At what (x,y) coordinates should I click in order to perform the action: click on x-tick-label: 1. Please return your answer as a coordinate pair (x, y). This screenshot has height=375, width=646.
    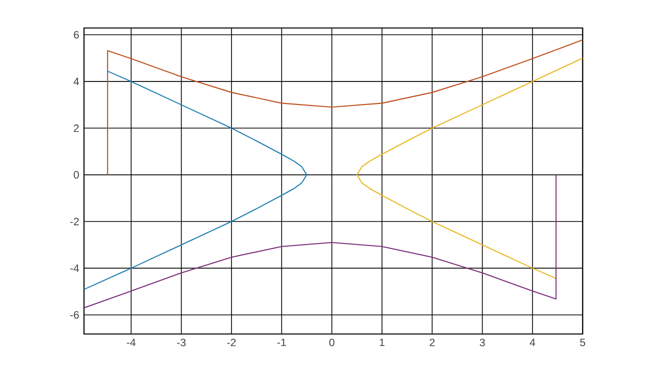
    Looking at the image, I should click on (382, 342).